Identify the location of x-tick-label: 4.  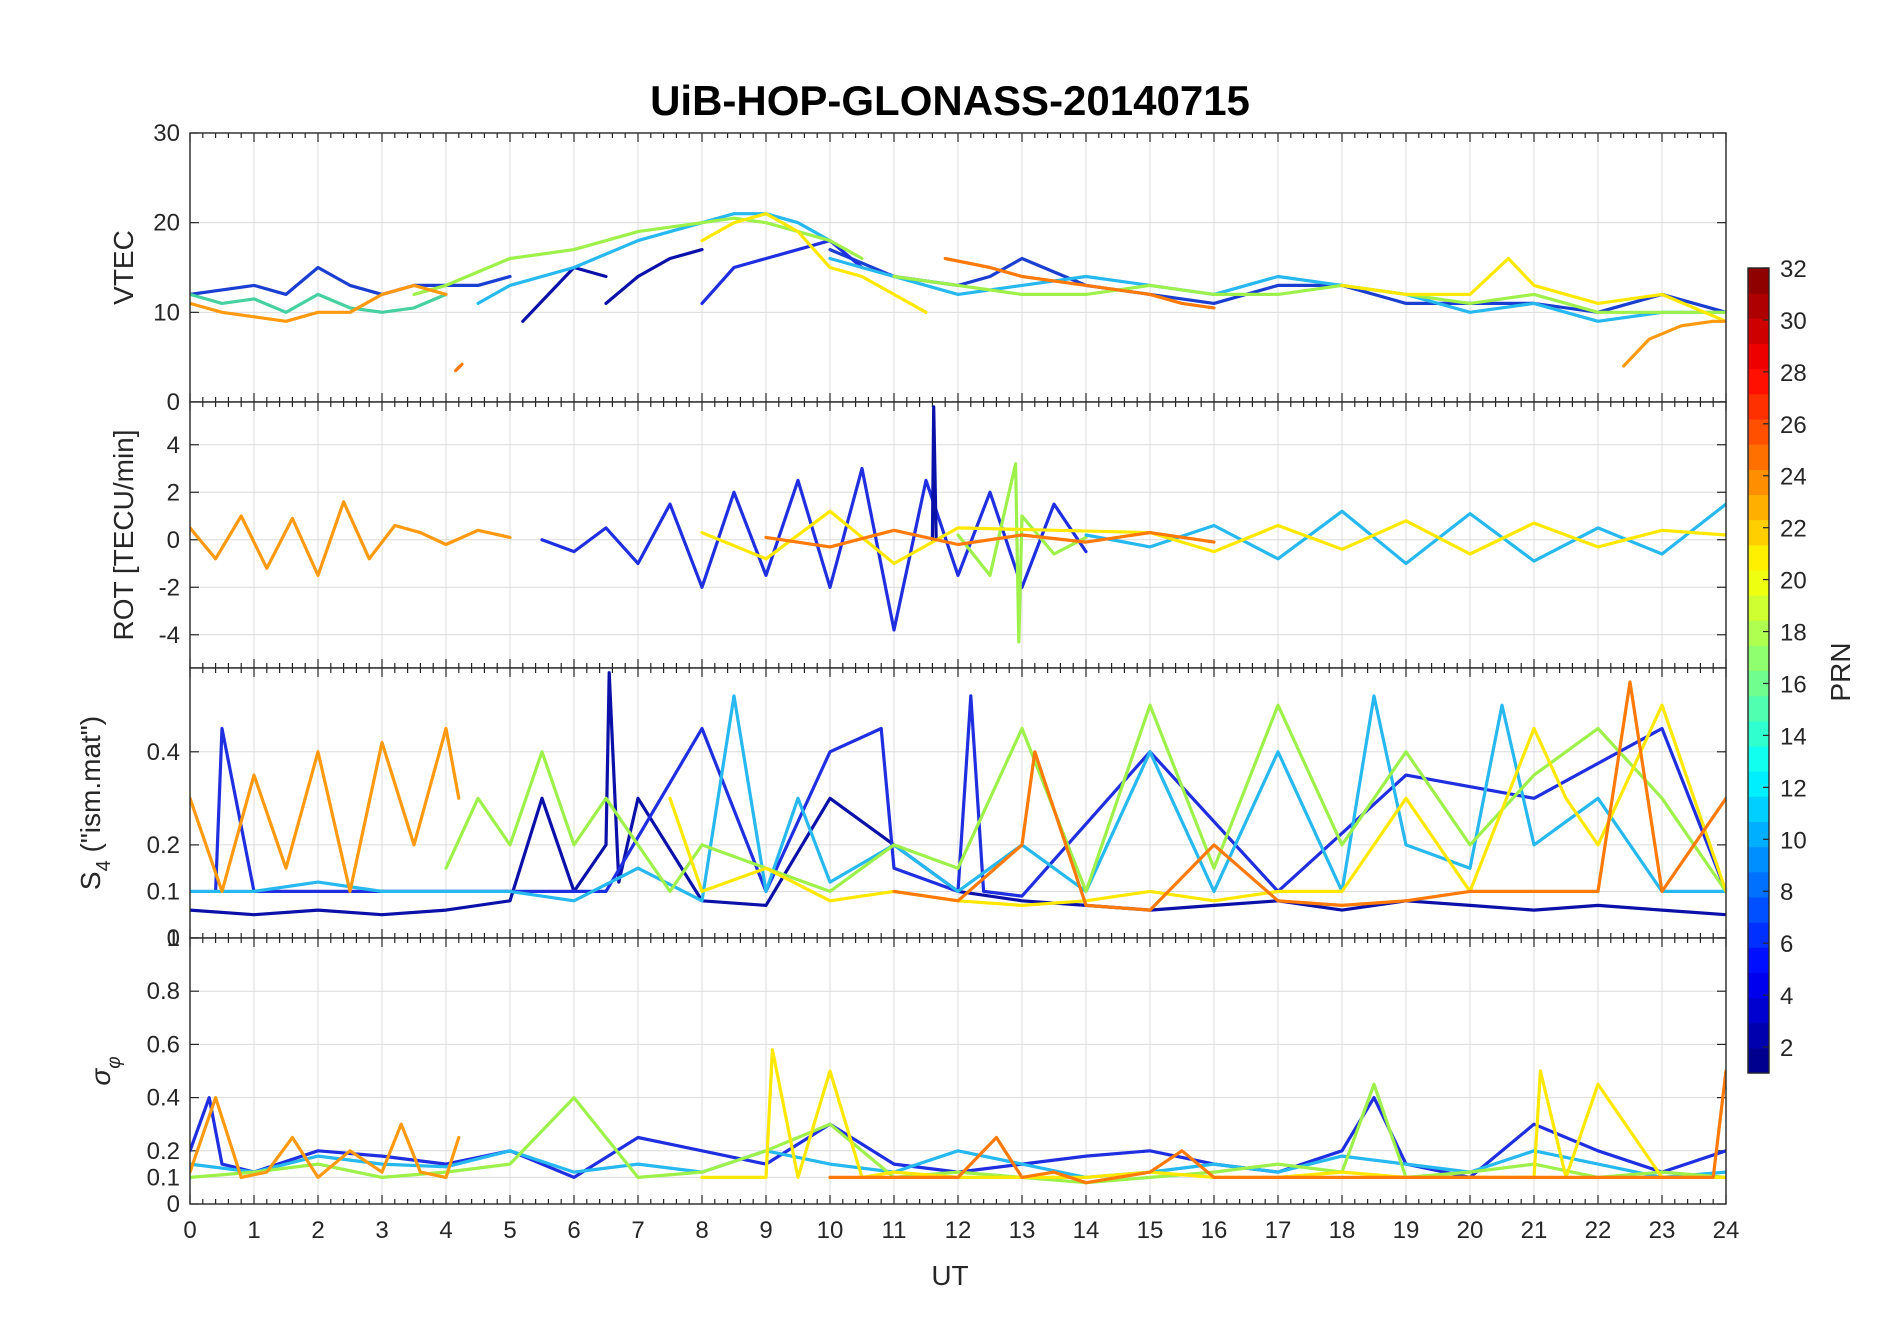
(445, 1230).